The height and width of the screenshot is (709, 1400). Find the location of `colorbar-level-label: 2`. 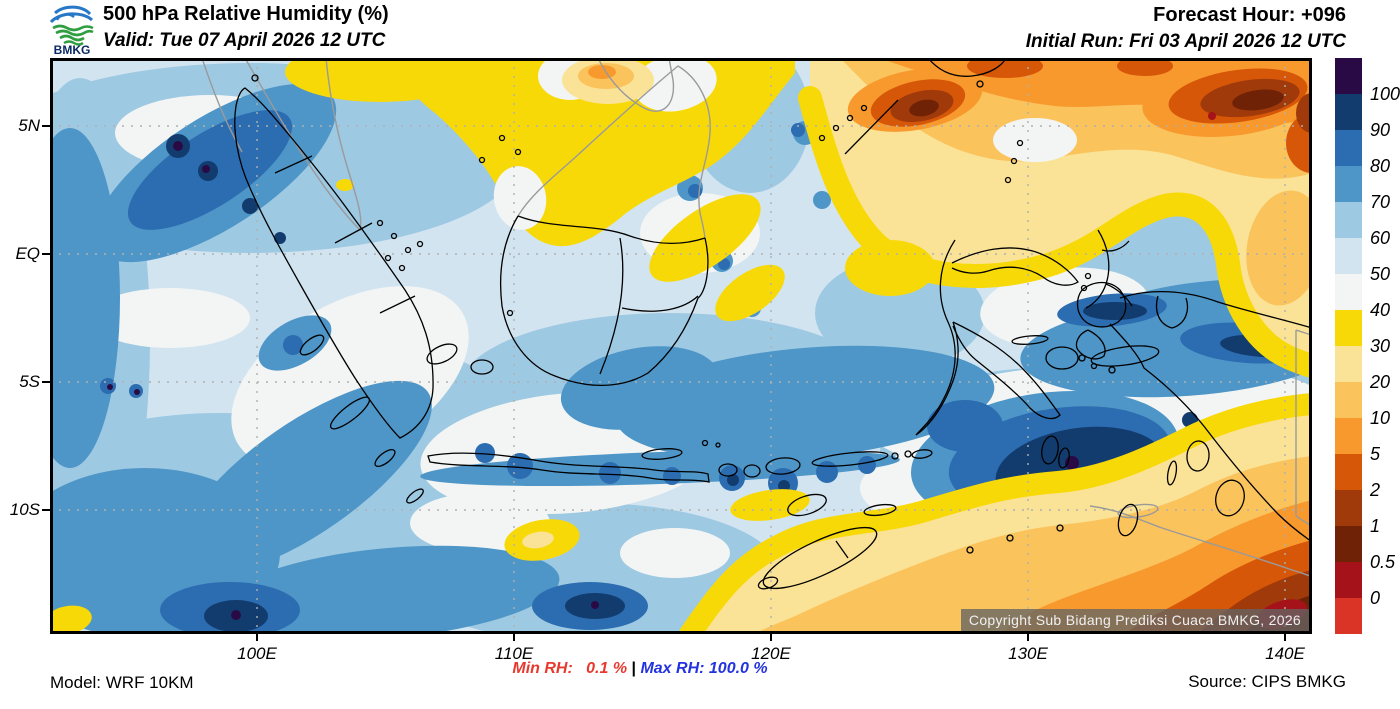

colorbar-level-label: 2 is located at coordinates (1375, 490).